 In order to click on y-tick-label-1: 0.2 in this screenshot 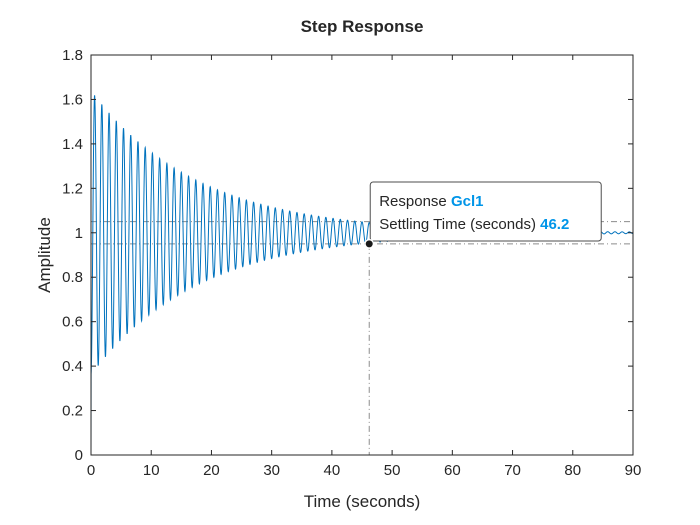, I will do `click(72, 411)`.